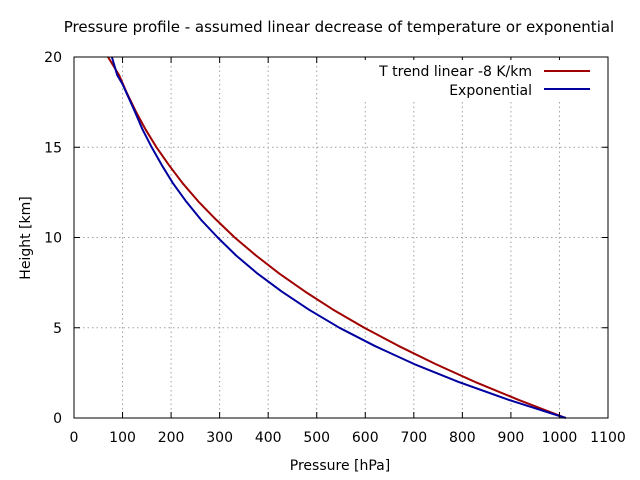 This screenshot has width=640, height=480. I want to click on x-tick-label: 800, so click(462, 438).